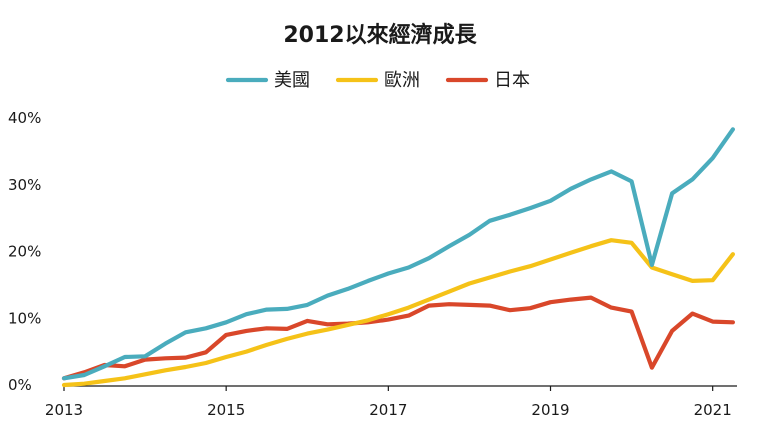 This screenshot has width=760, height=430. I want to click on x-axis: 2013 2015 2017 2019 2021, so click(391, 402).